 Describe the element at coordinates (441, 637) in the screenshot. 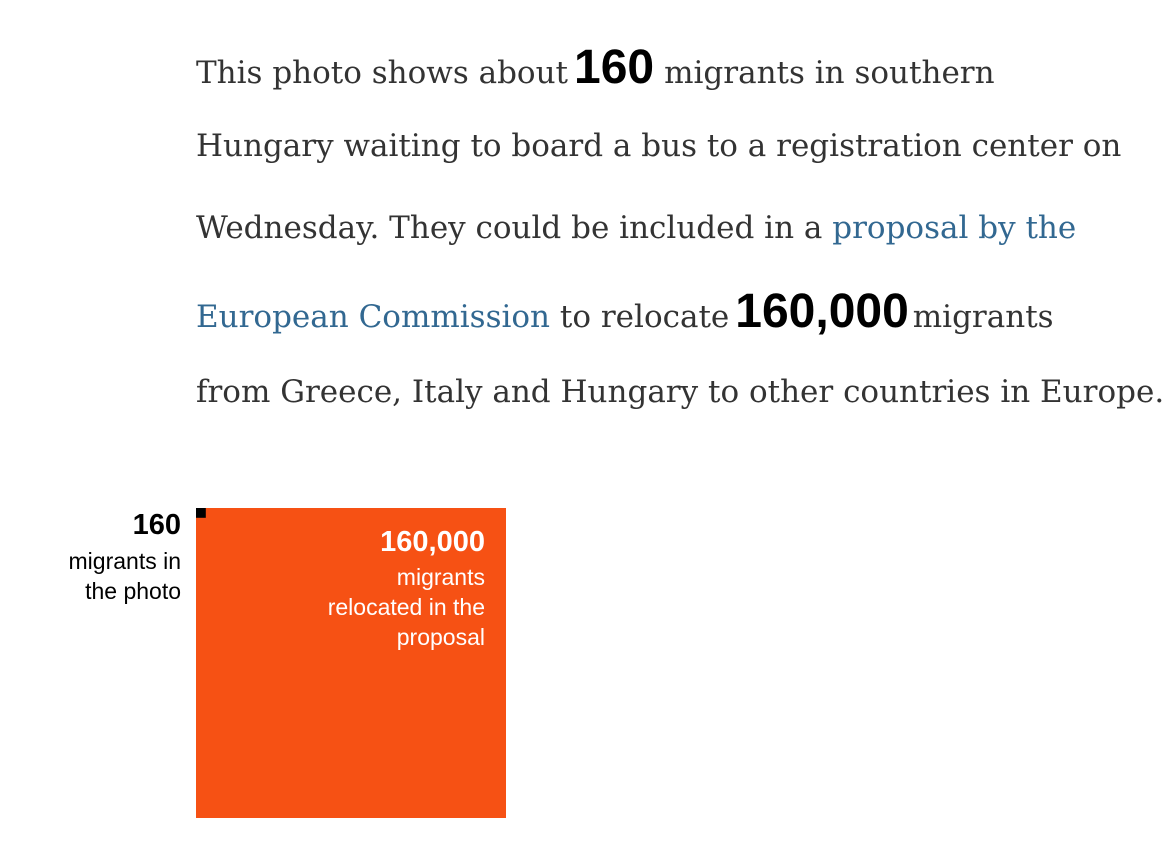

I see `relocated-caption-line: proposal` at that location.